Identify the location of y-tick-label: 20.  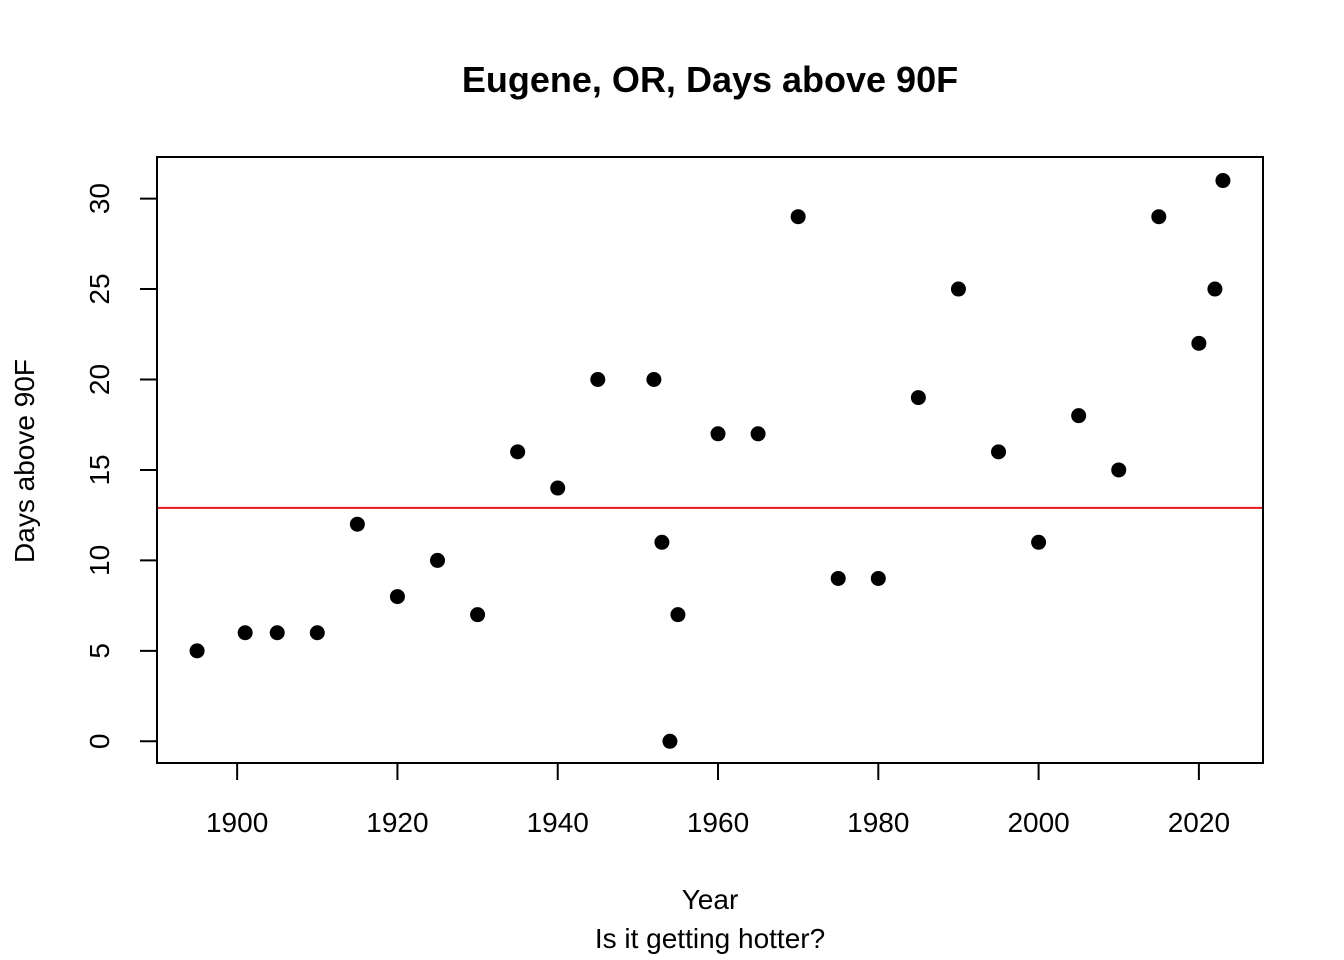
(99, 379).